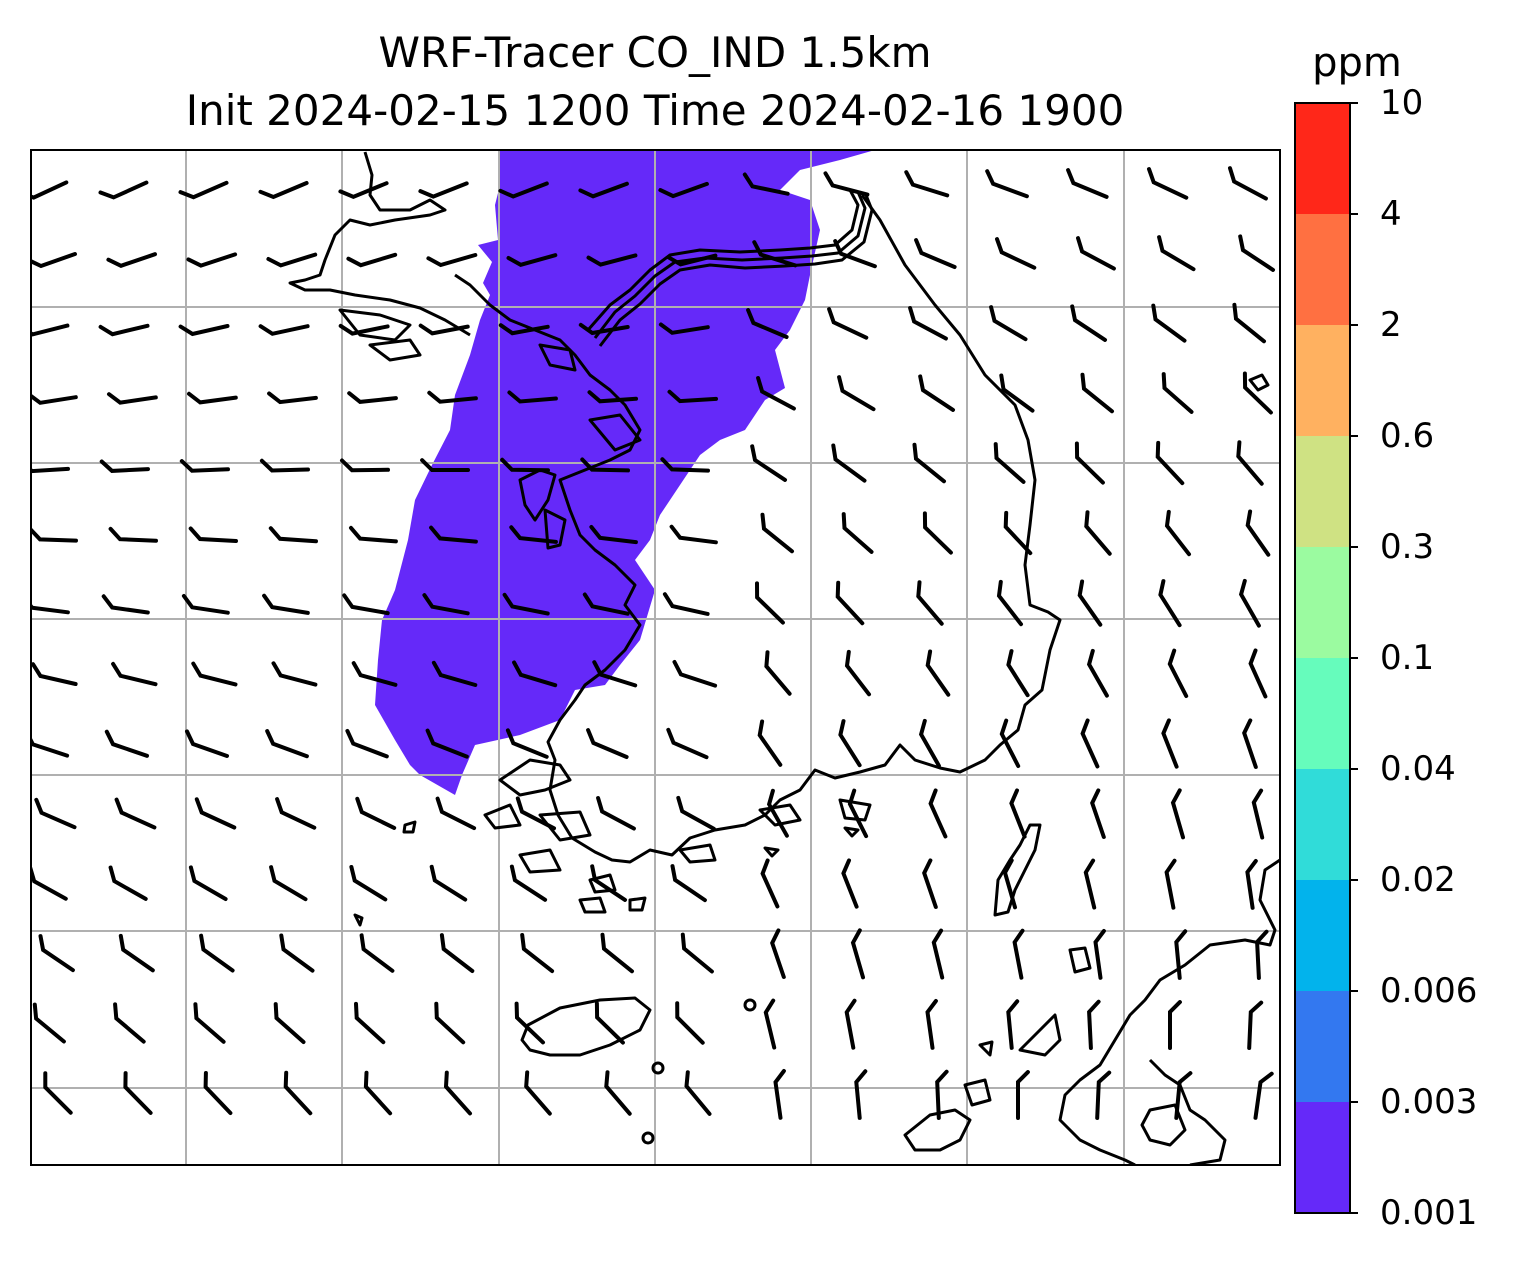  Describe the element at coordinates (1429, 991) in the screenshot. I see `colorbar-tick-label: 0.006` at that location.